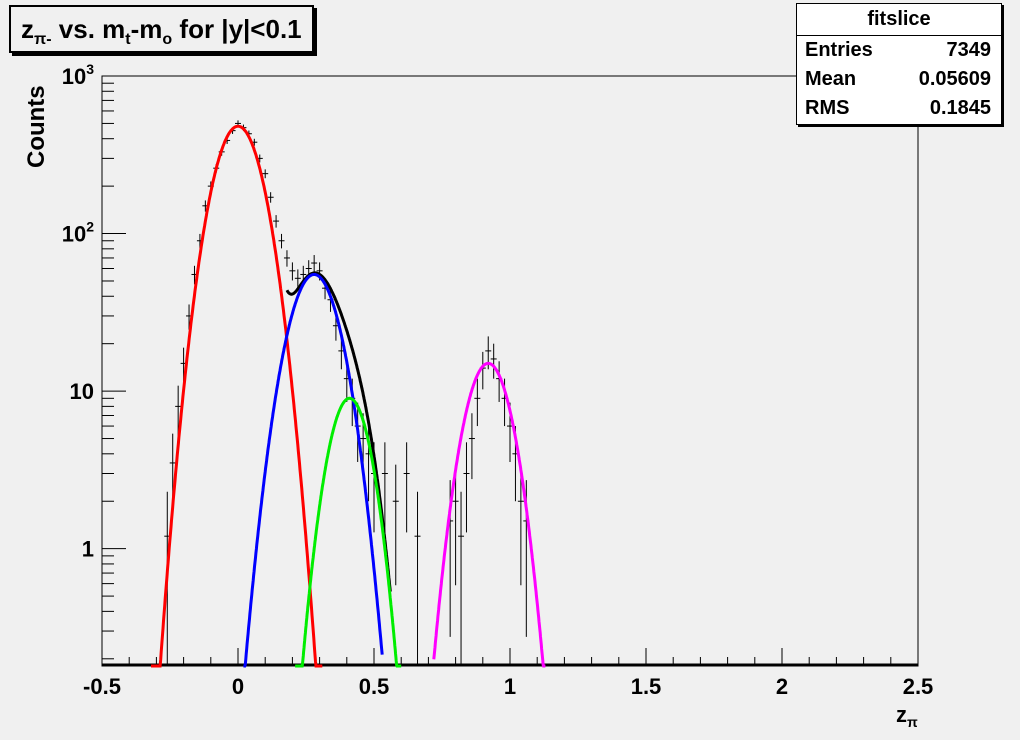  I want to click on y-tick-label: 1, so click(88, 549).